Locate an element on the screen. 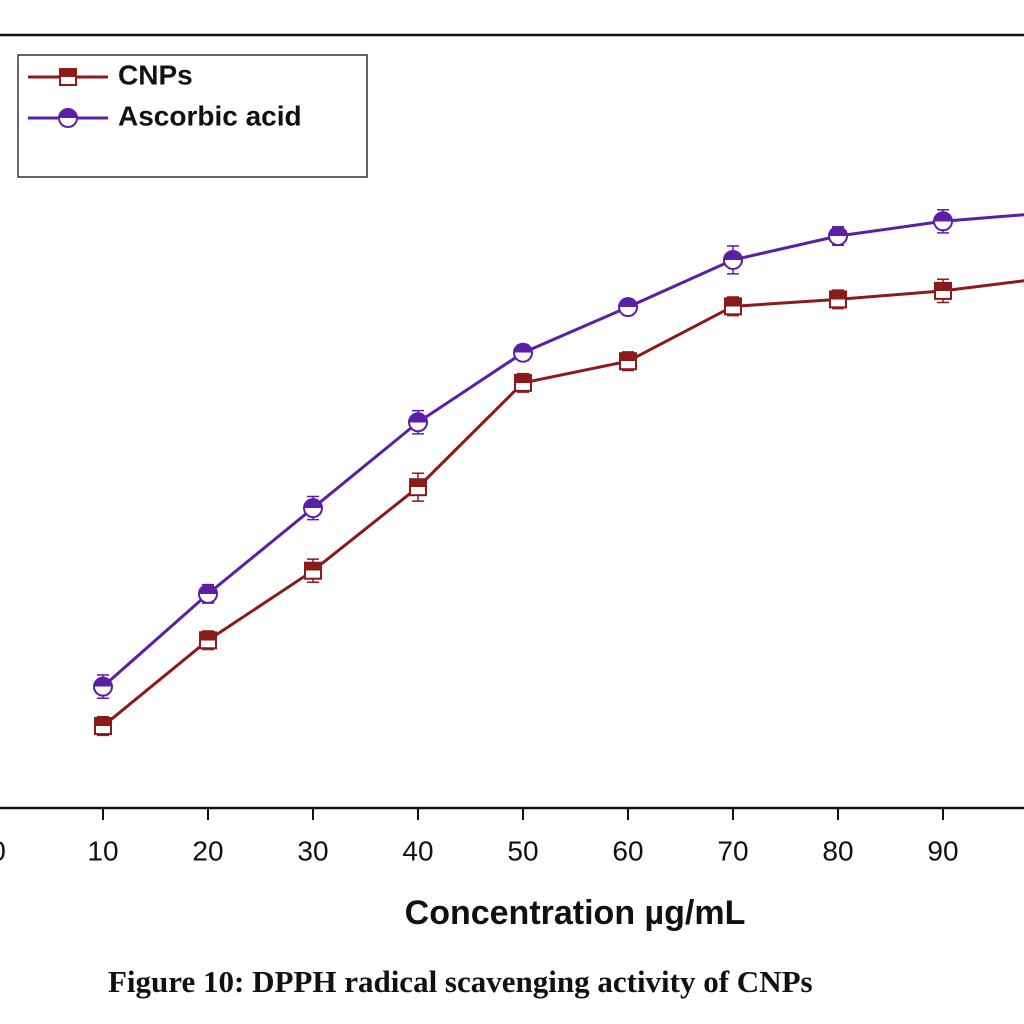  x-tick-label: 40 is located at coordinates (417, 850).